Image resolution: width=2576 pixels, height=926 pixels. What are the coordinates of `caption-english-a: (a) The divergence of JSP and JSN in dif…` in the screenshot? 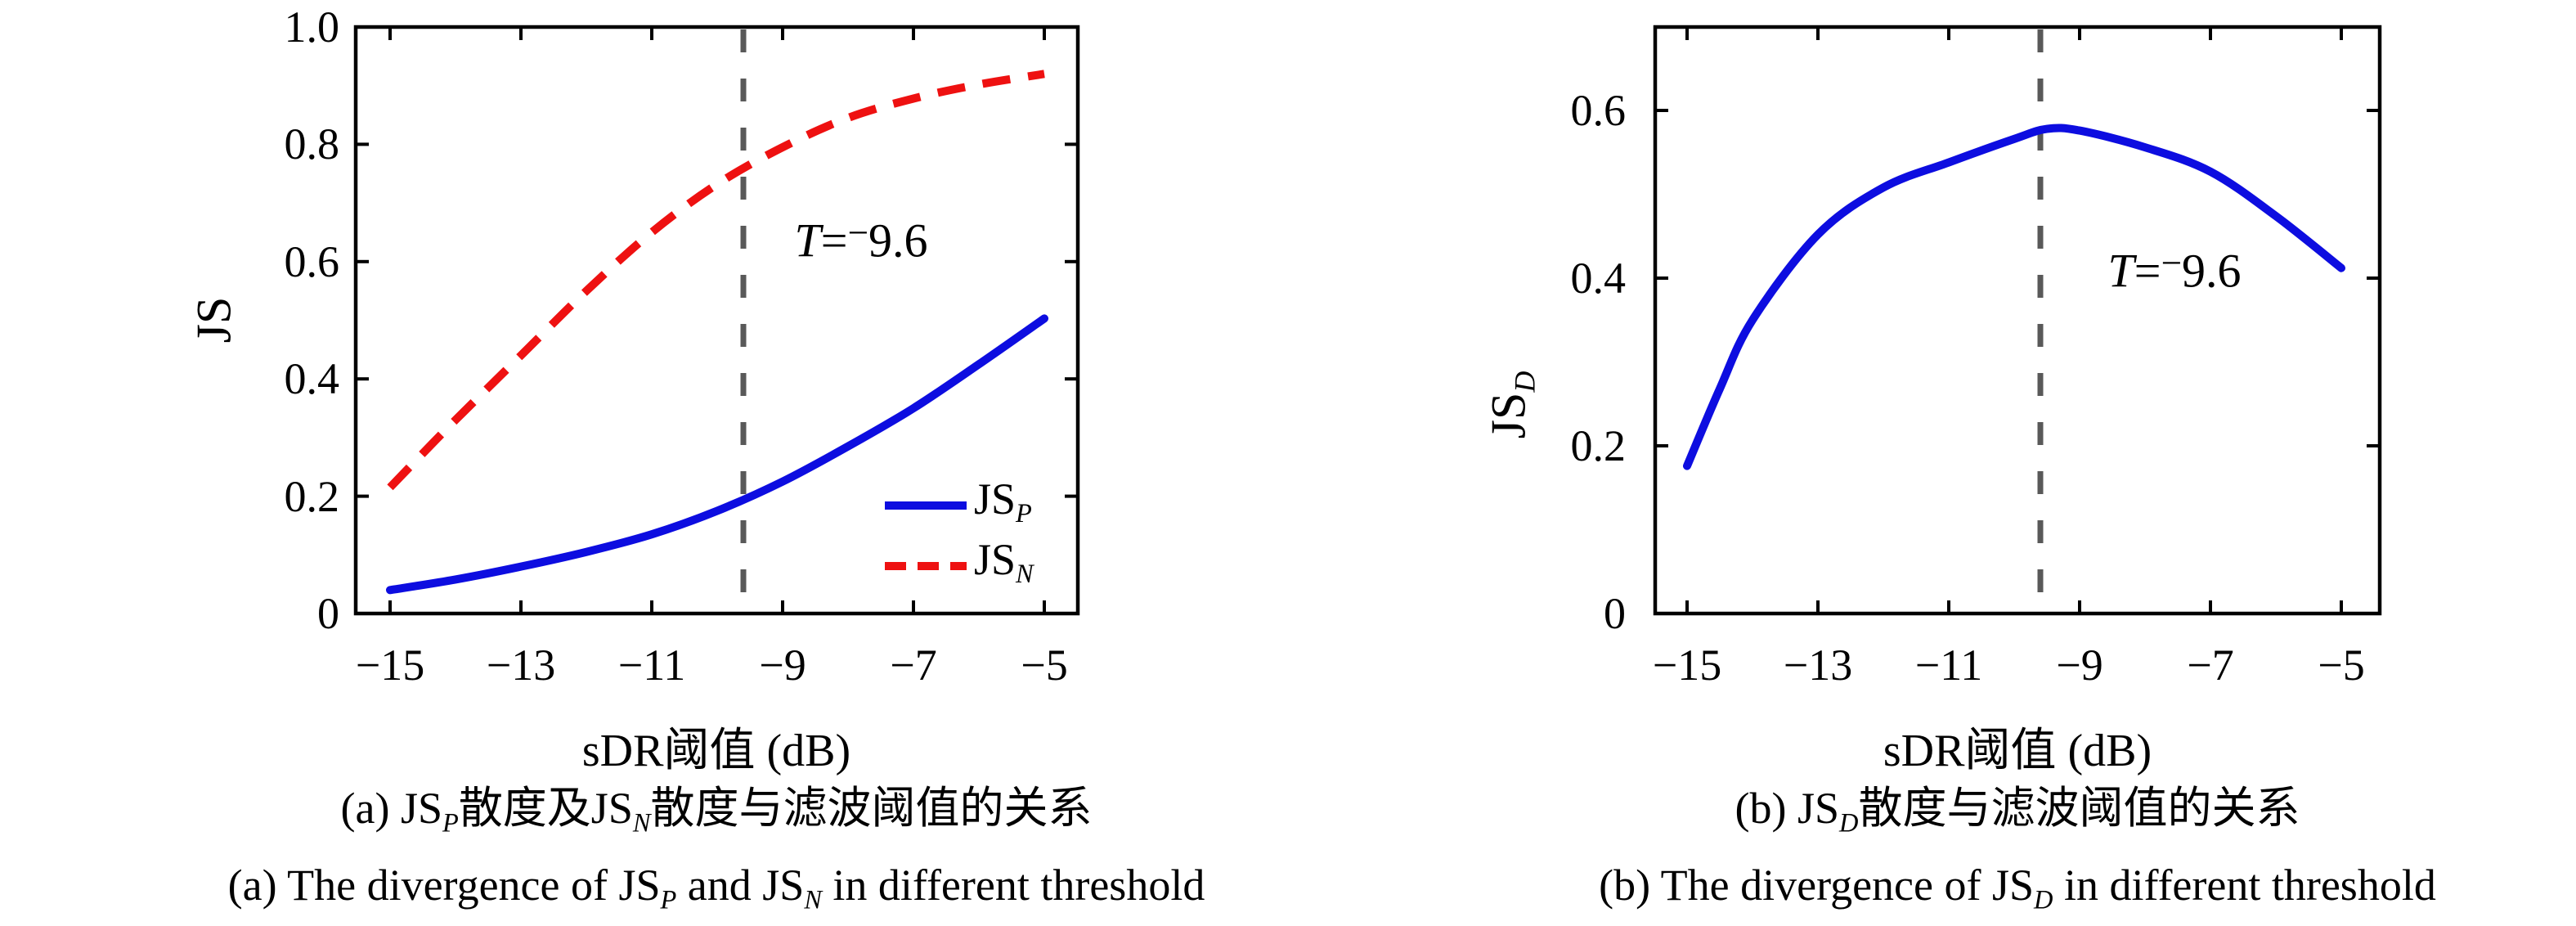 It's located at (716, 888).